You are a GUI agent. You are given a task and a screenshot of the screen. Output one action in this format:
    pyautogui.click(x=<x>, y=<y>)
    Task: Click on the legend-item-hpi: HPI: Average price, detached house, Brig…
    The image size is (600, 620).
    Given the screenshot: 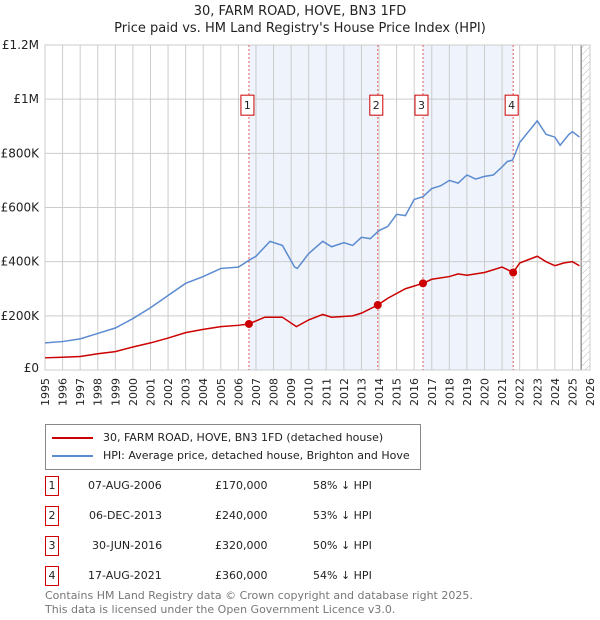 What is the action you would take?
    pyautogui.click(x=231, y=456)
    